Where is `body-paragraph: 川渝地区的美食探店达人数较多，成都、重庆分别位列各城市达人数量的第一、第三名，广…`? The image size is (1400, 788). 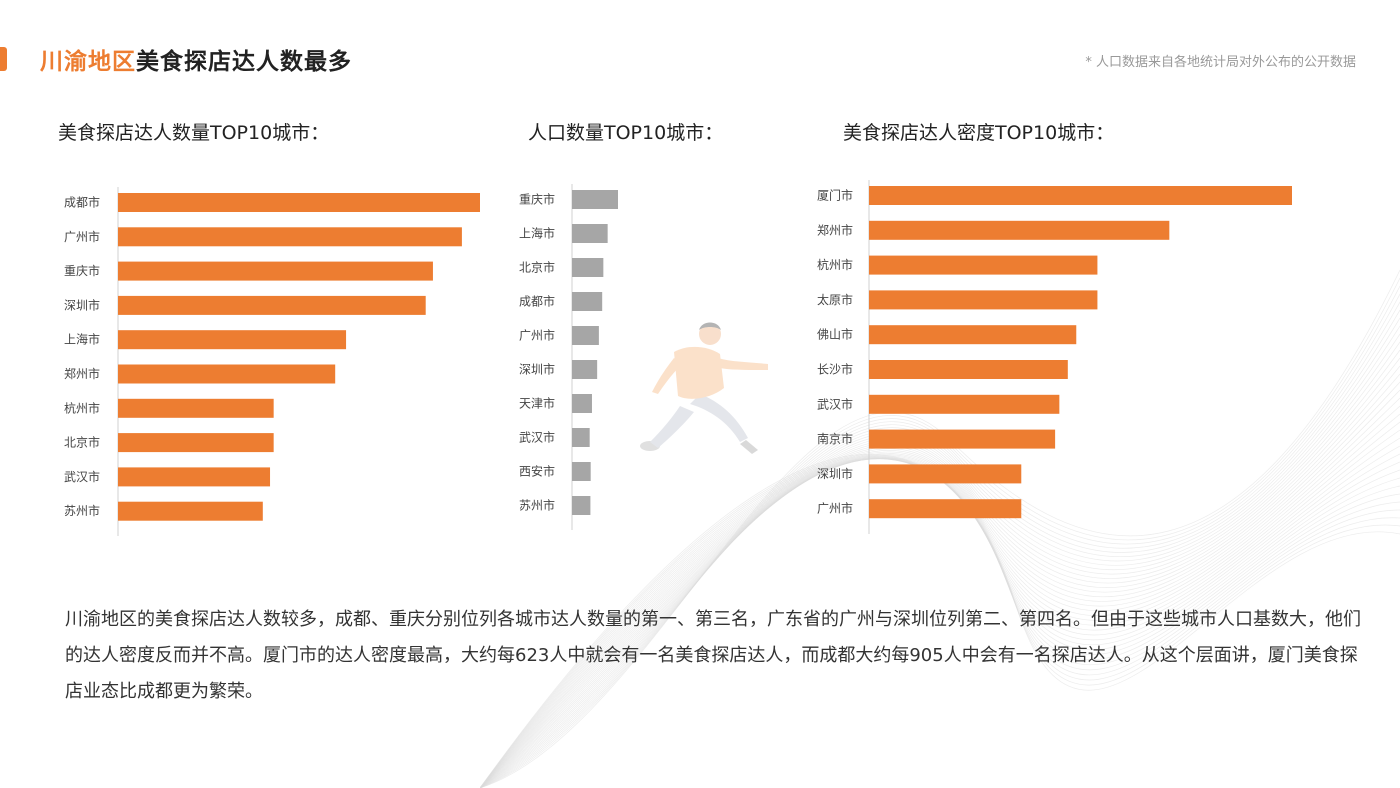 body-paragraph: 川渝地区的美食探店达人数较多，成都、重庆分别位列各城市达人数量的第一、第三名，广… is located at coordinates (713, 655).